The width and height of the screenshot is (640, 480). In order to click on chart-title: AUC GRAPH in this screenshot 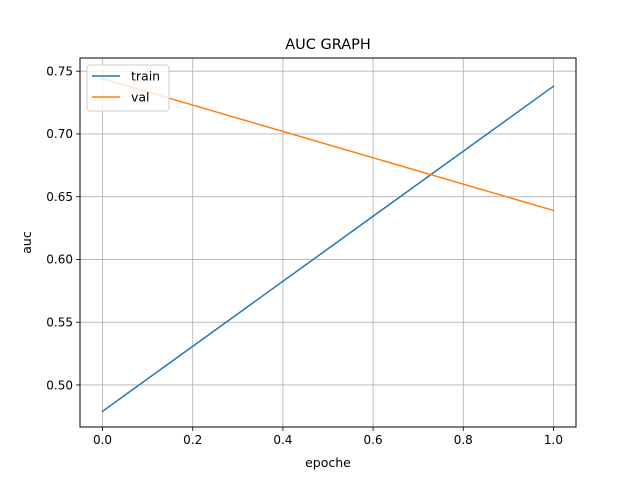, I will do `click(328, 45)`.